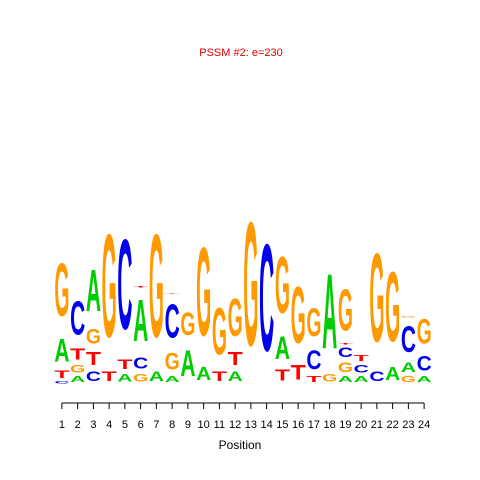 The height and width of the screenshot is (480, 480). I want to click on x-tick-label: 8, so click(172, 425).